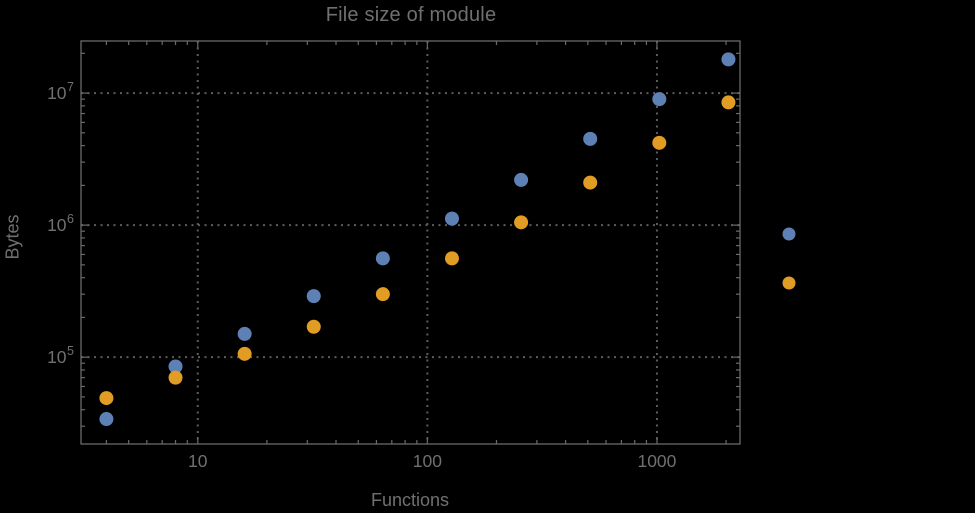 This screenshot has width=975, height=513. What do you see at coordinates (427, 461) in the screenshot?
I see `x-tick-label: 100` at bounding box center [427, 461].